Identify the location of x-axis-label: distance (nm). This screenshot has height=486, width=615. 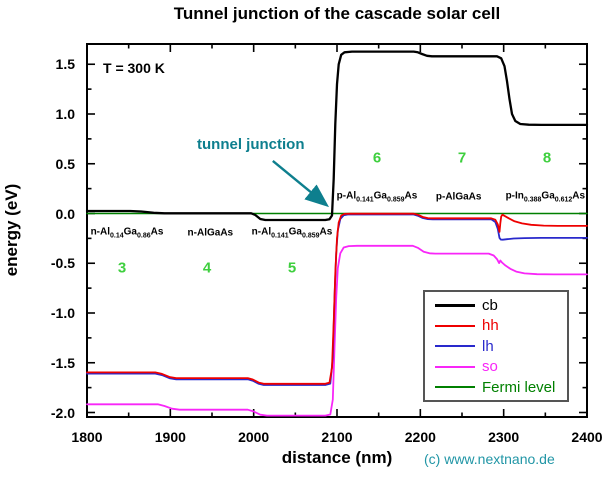
(337, 457).